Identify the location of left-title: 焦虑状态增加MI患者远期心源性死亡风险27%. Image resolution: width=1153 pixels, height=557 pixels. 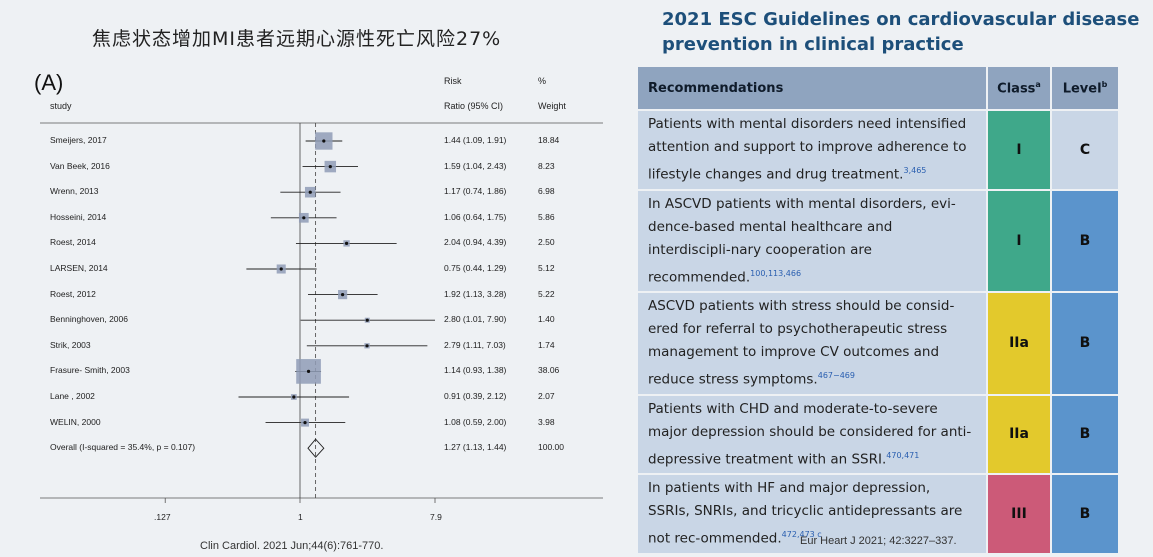
(297, 39).